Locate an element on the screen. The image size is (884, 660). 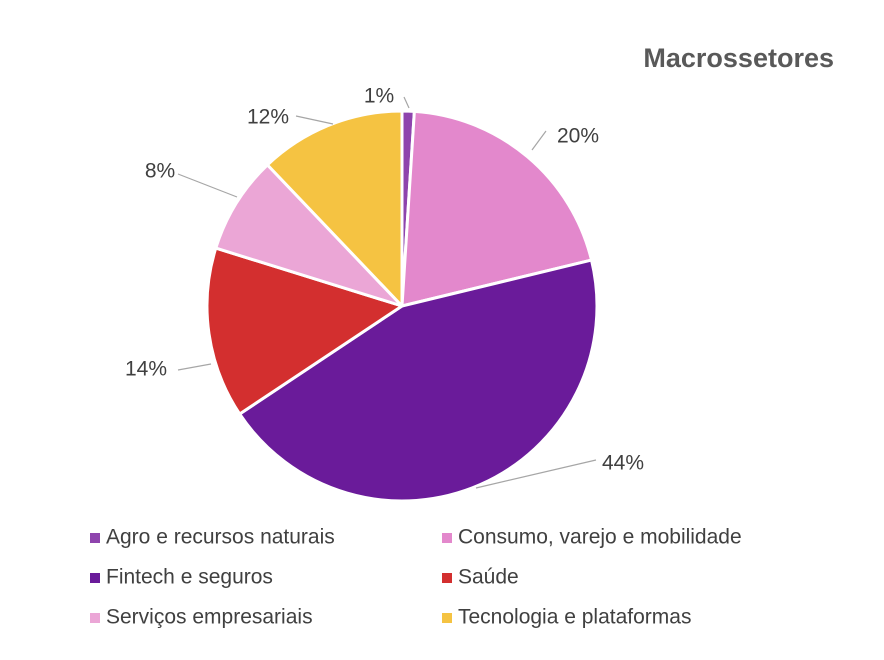
legend-label-4: Serviços empresariais is located at coordinates (209, 617).